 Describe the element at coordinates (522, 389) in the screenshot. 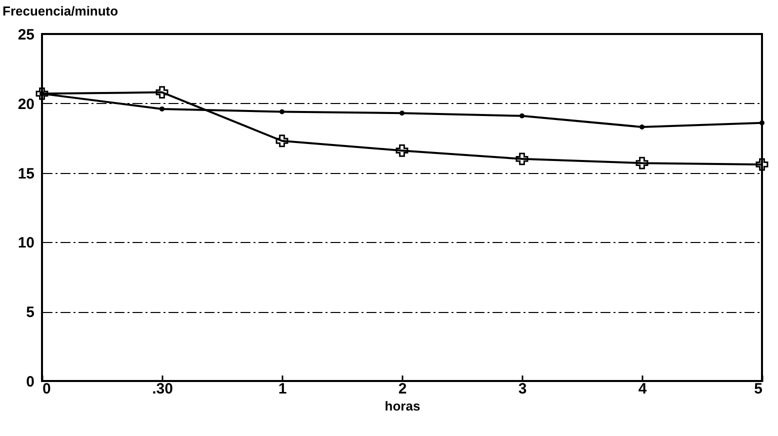

I see `x-tick-label: 3` at that location.